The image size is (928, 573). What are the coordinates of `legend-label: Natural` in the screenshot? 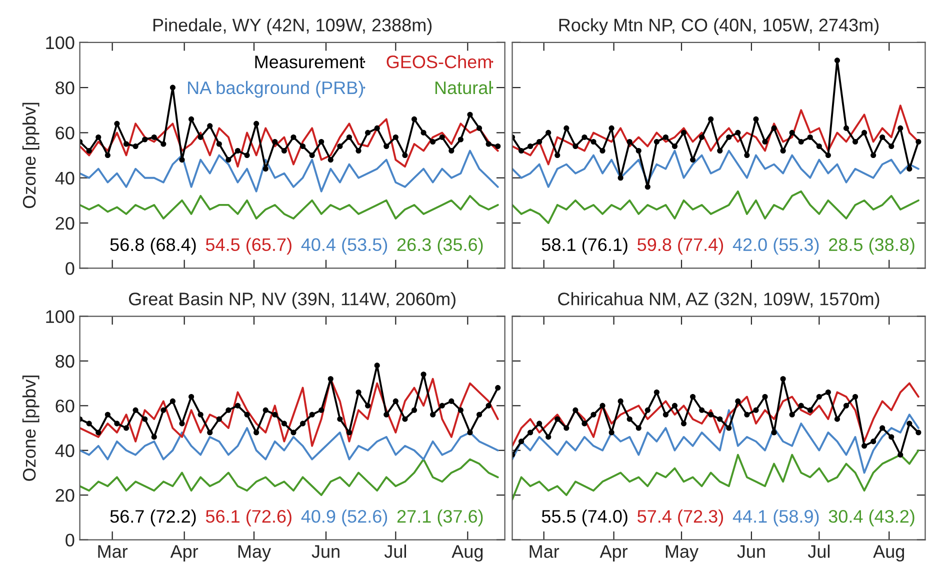 It's located at (463, 87).